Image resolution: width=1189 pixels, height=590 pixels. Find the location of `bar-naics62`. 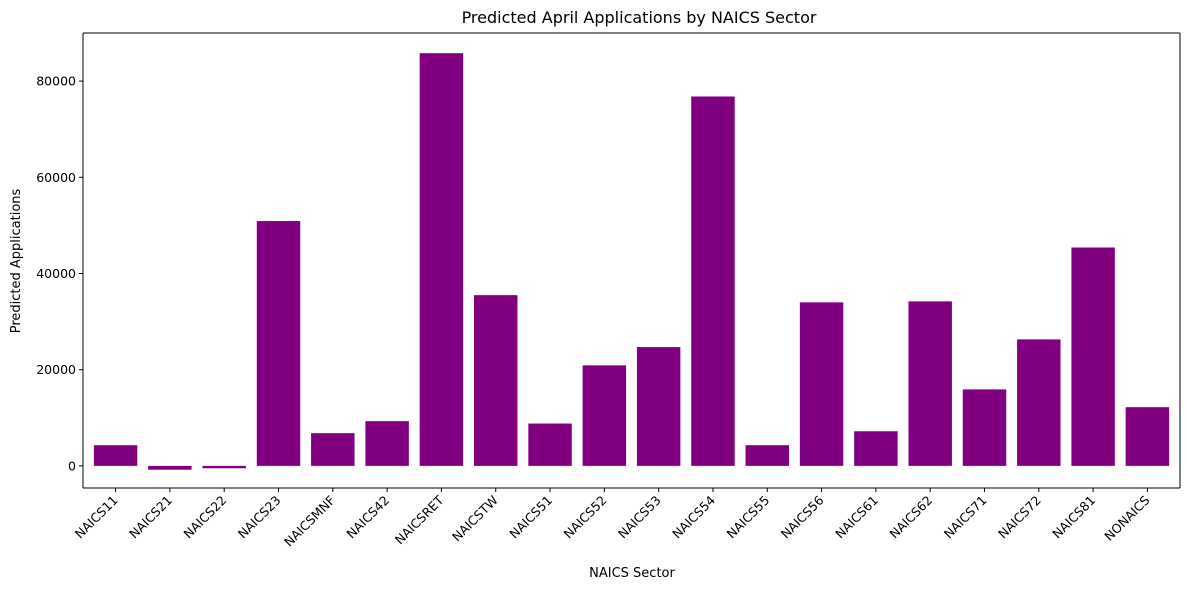

bar-naics62 is located at coordinates (930, 383).